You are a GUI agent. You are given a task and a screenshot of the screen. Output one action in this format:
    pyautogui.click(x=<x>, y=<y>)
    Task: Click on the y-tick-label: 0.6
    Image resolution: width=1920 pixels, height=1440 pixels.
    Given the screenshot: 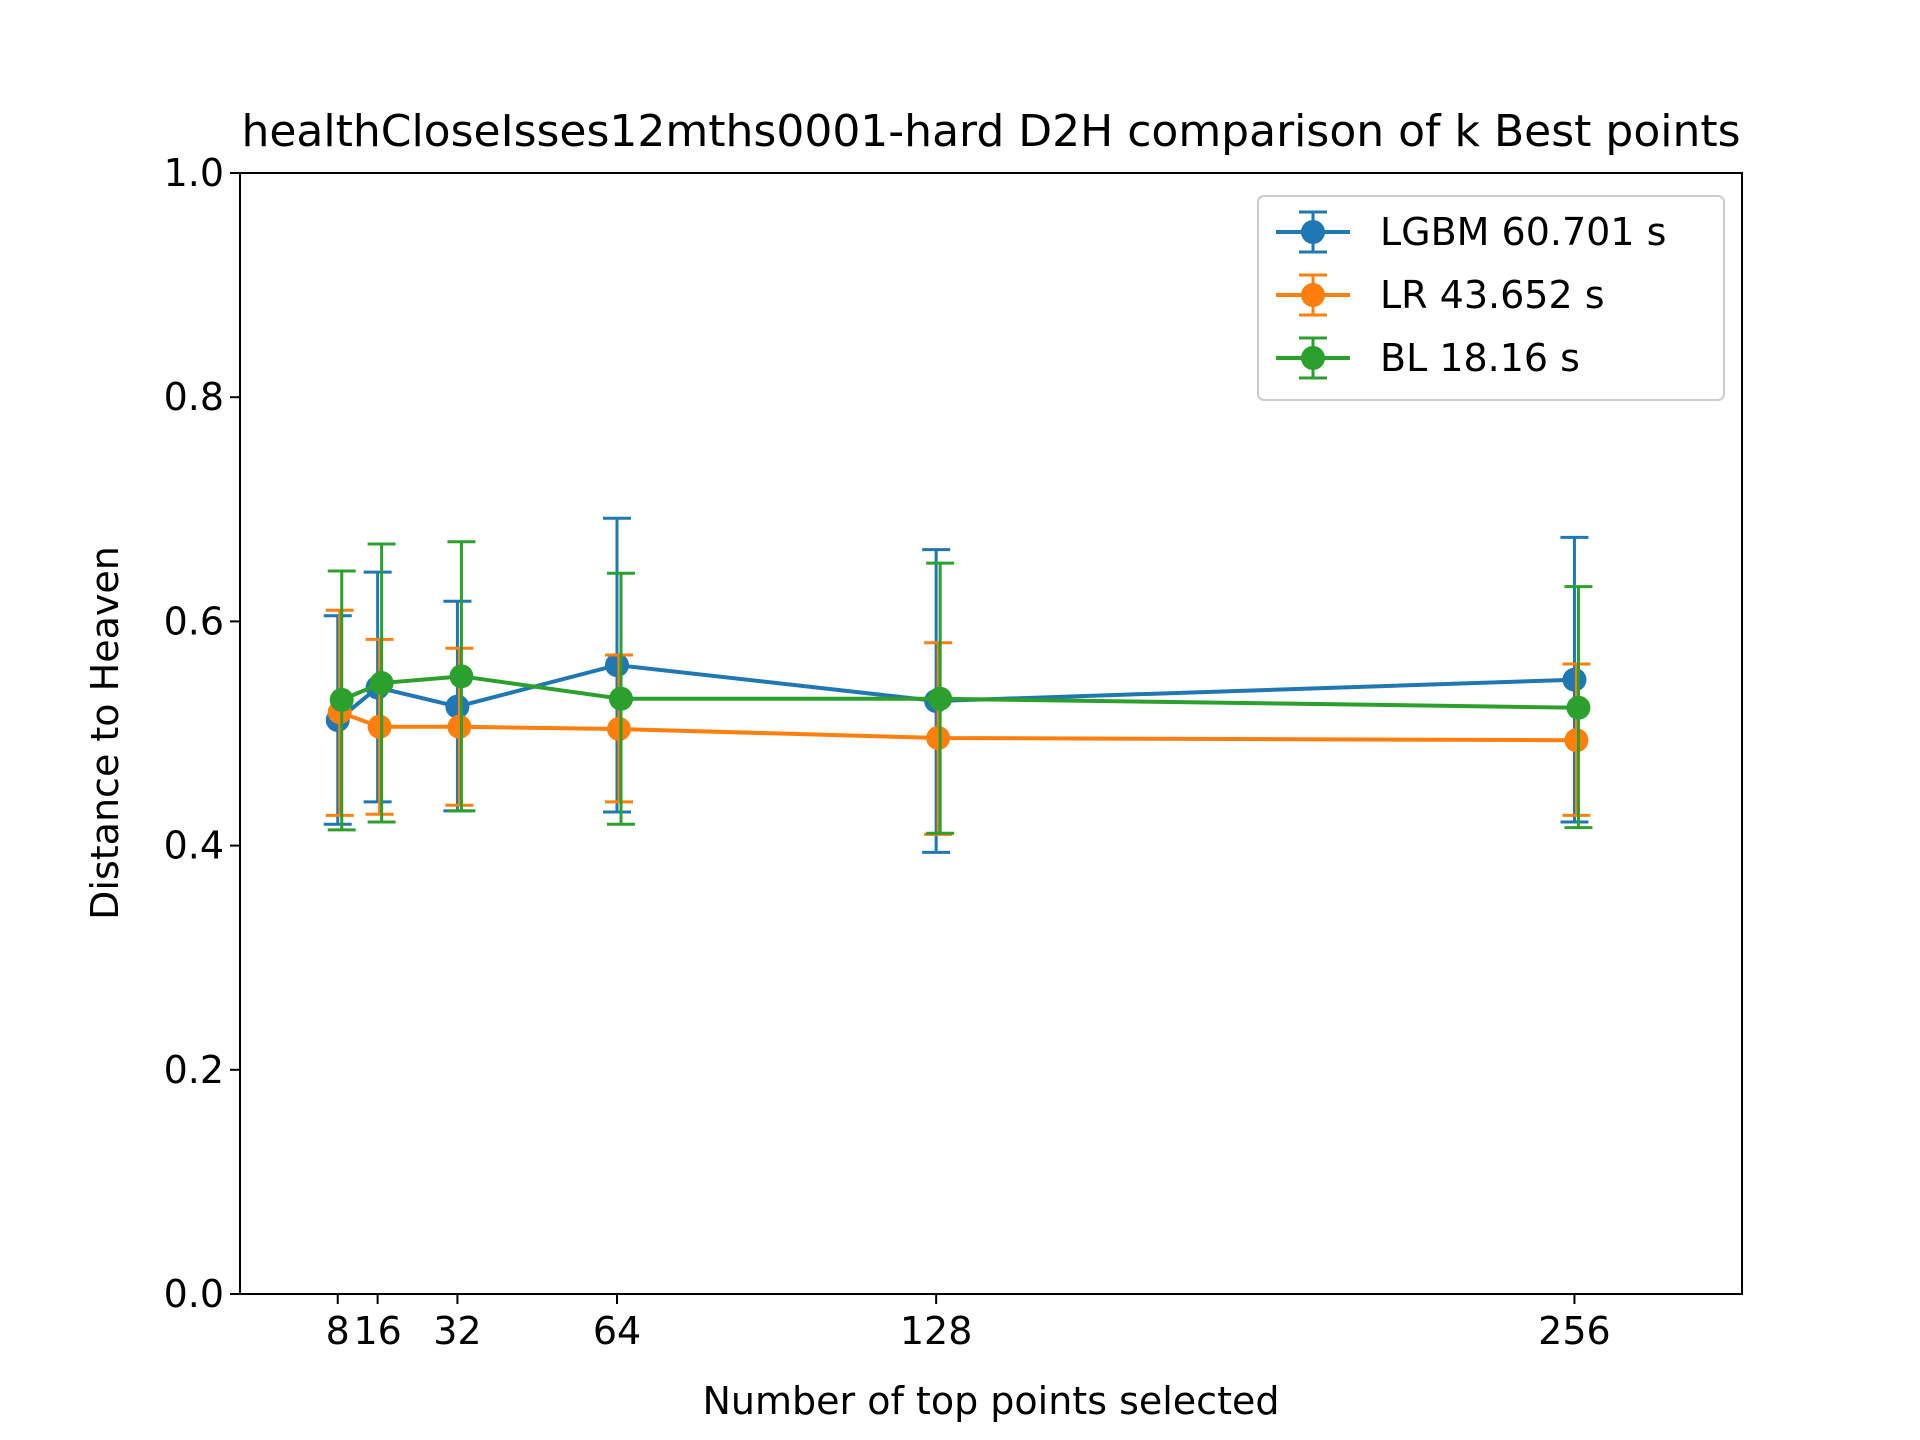 What is the action you would take?
    pyautogui.click(x=194, y=621)
    